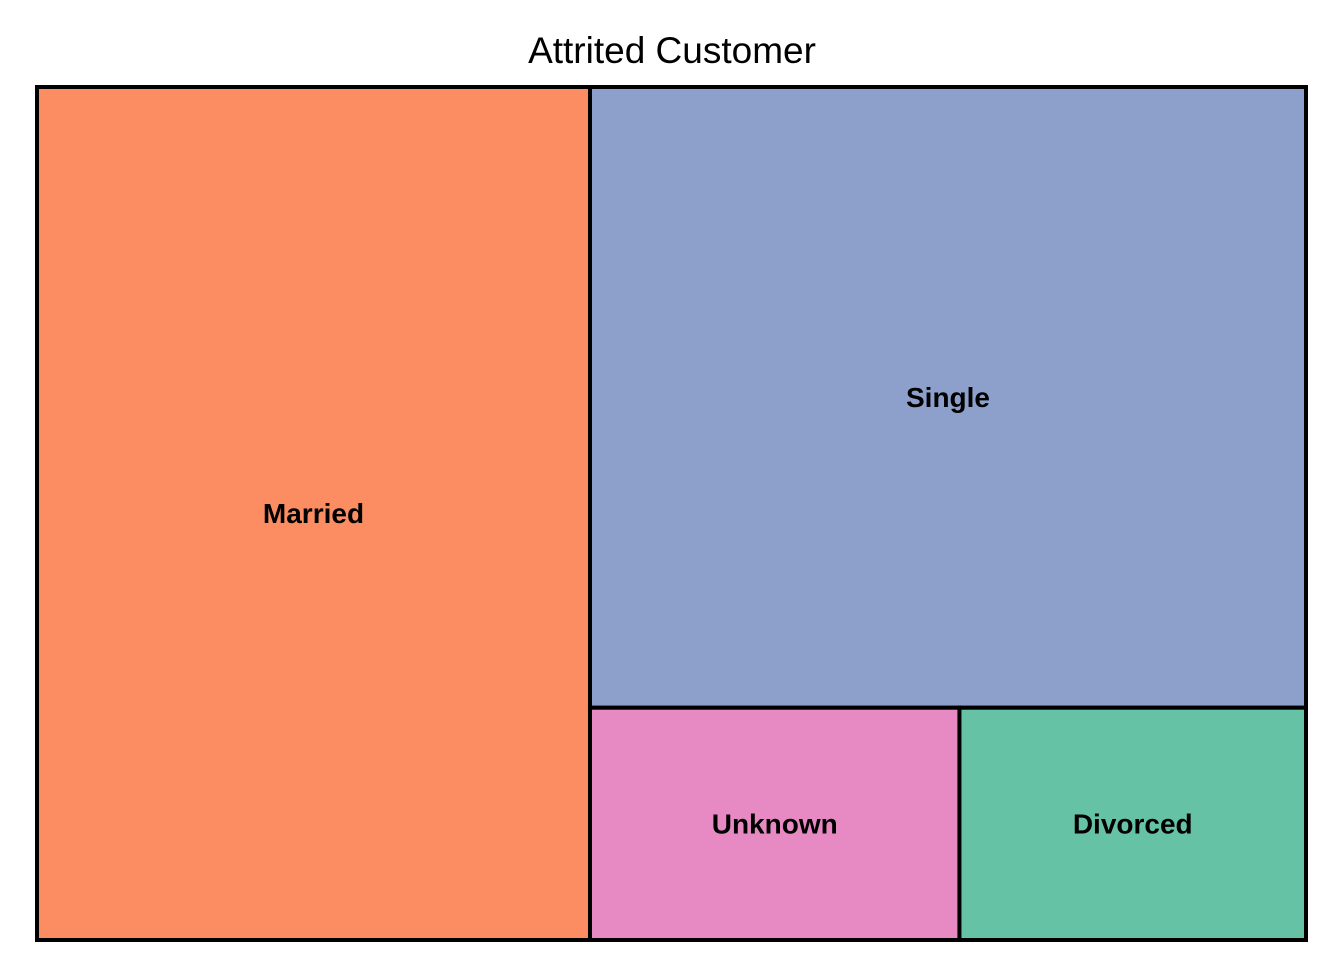 The image size is (1344, 960). I want to click on chart-title: Attrited Customer, so click(672, 50).